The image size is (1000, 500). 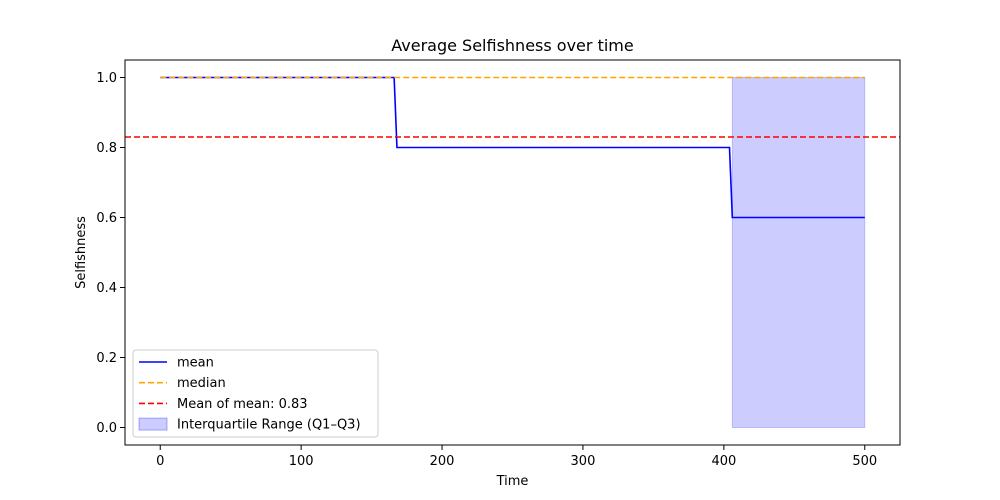 I want to click on x-axis-label: Time, so click(x=512, y=481).